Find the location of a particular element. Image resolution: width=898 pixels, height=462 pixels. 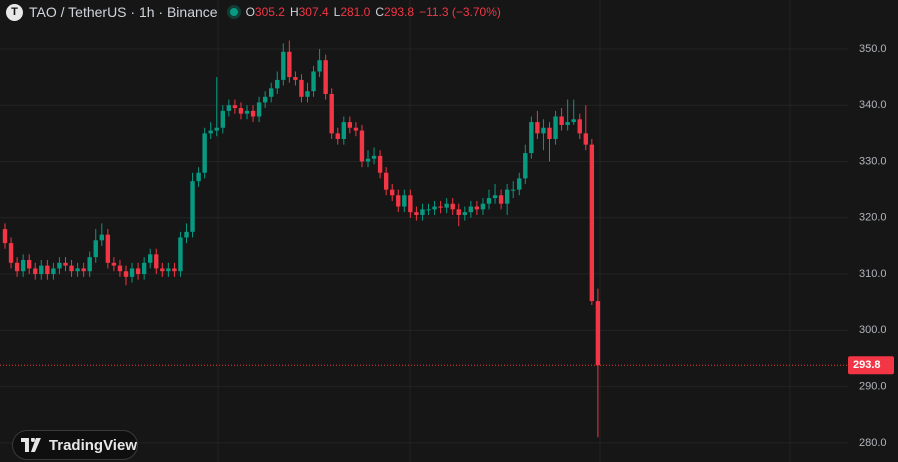

y-tick-label: 280.0 is located at coordinates (873, 443).